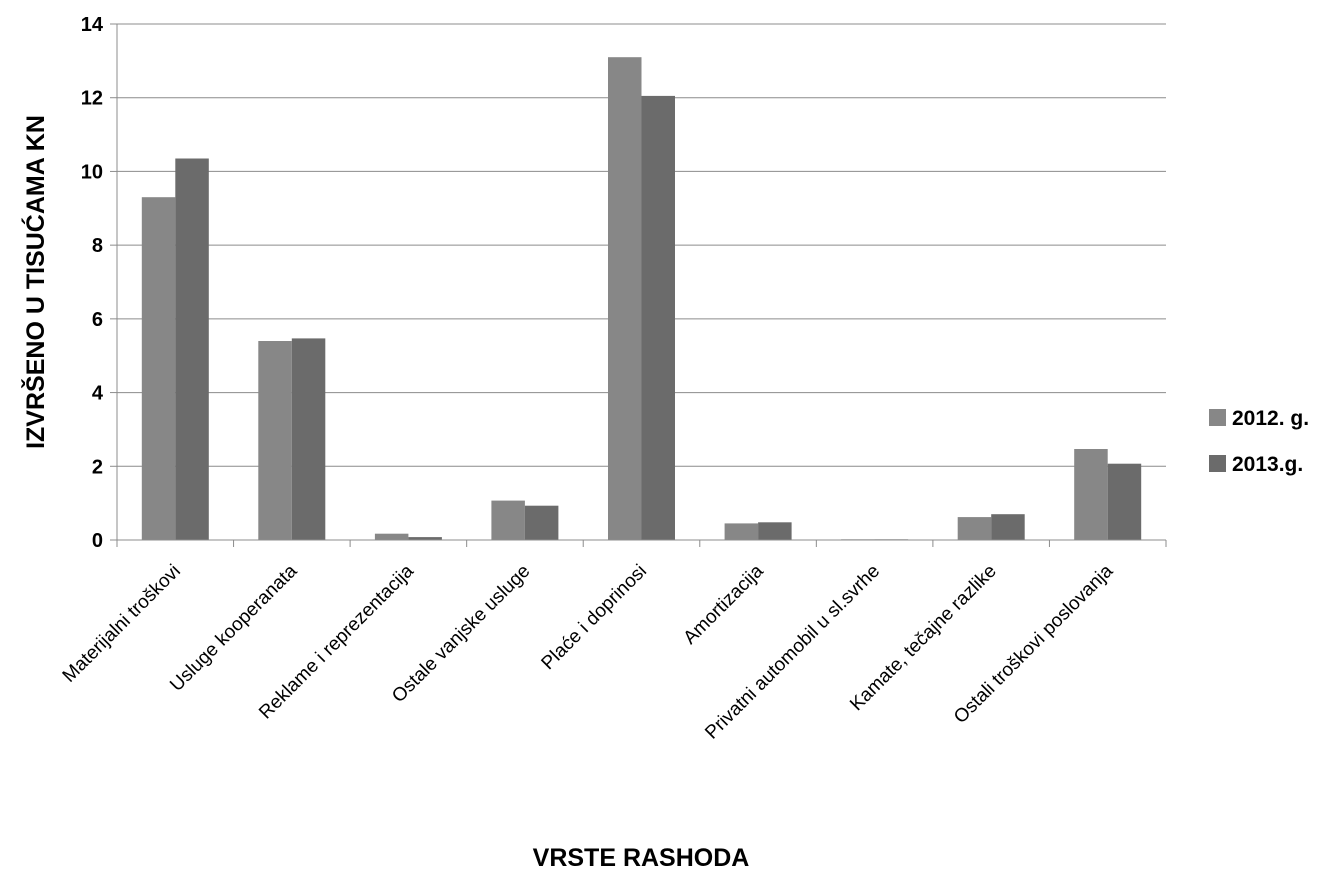 This screenshot has height=880, width=1320. I want to click on x-axis-title: VRSTE RASHODA, so click(641, 858).